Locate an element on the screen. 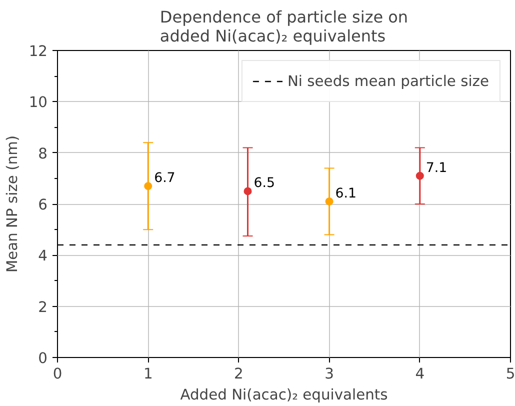  data-label: 6.5 is located at coordinates (264, 184).